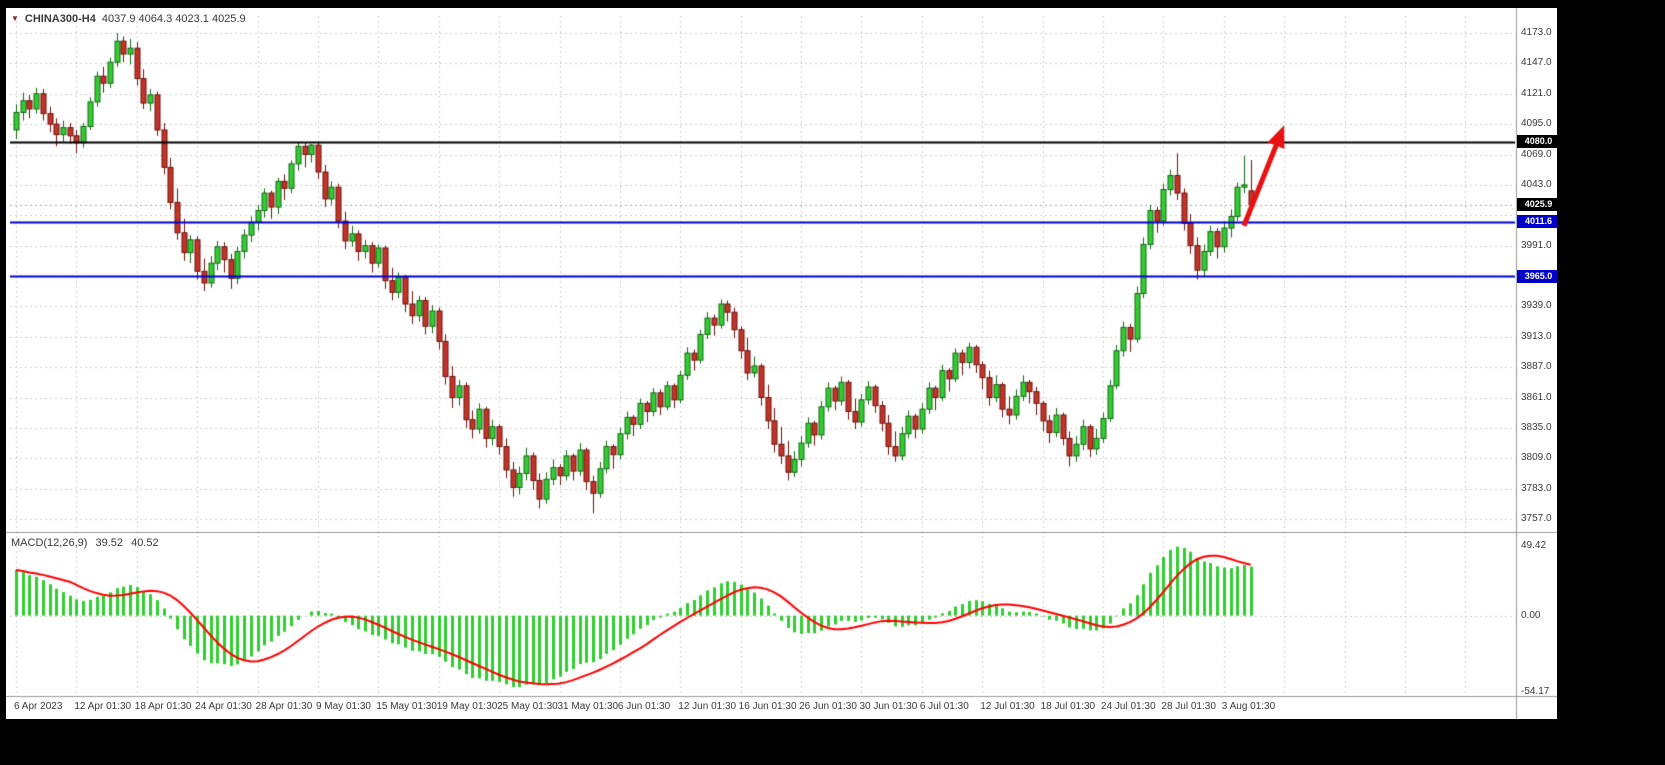 The width and height of the screenshot is (1665, 765). Describe the element at coordinates (1535, 691) in the screenshot. I see `macd-tick-label: -54.17` at that location.